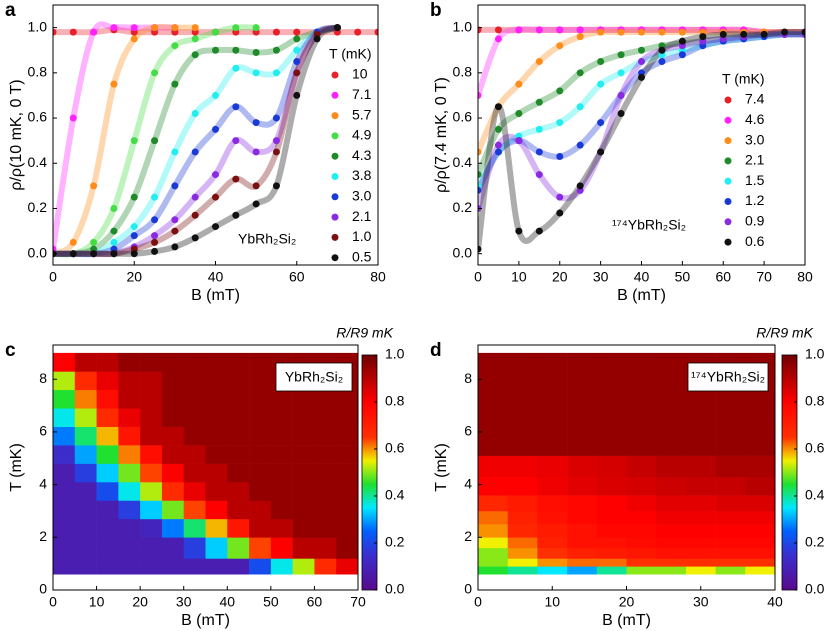 Image resolution: width=830 pixels, height=631 pixels. What do you see at coordinates (378, 277) in the screenshot?
I see `x-tick-label: 80` at bounding box center [378, 277].